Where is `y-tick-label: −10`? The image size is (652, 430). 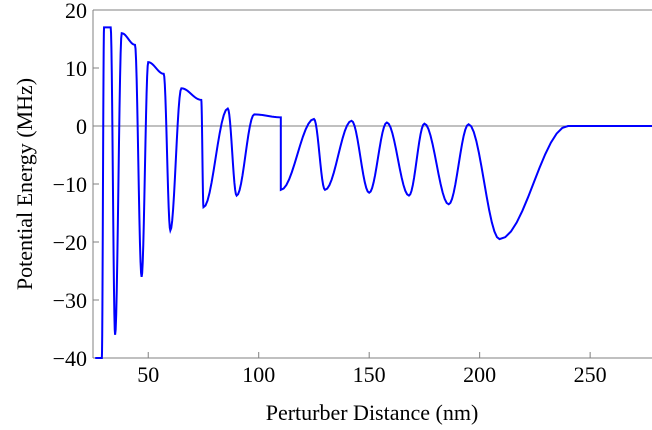
y-tick-label: −10 is located at coordinates (70, 184).